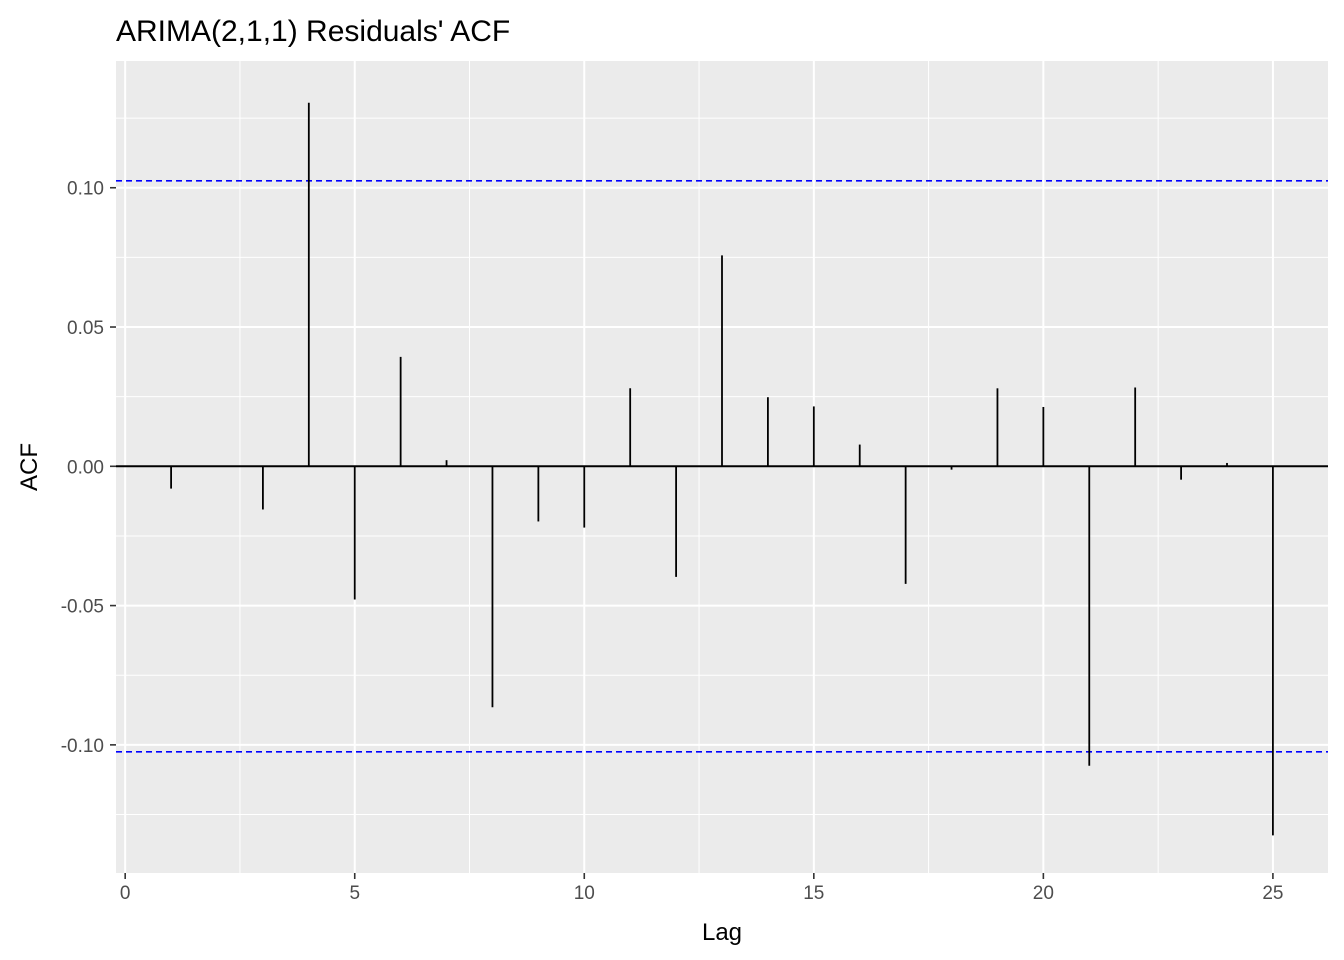 This screenshot has height=960, width=1344. I want to click on x-tick-label: 5, so click(354, 893).